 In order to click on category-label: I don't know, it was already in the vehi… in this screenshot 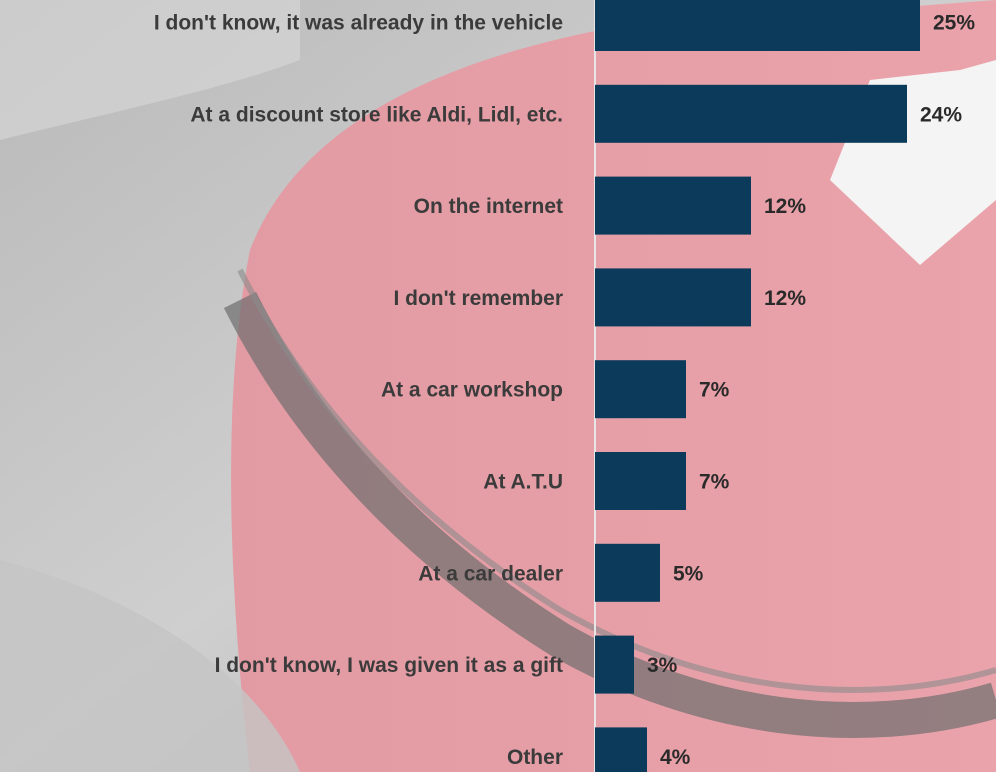, I will do `click(358, 23)`.